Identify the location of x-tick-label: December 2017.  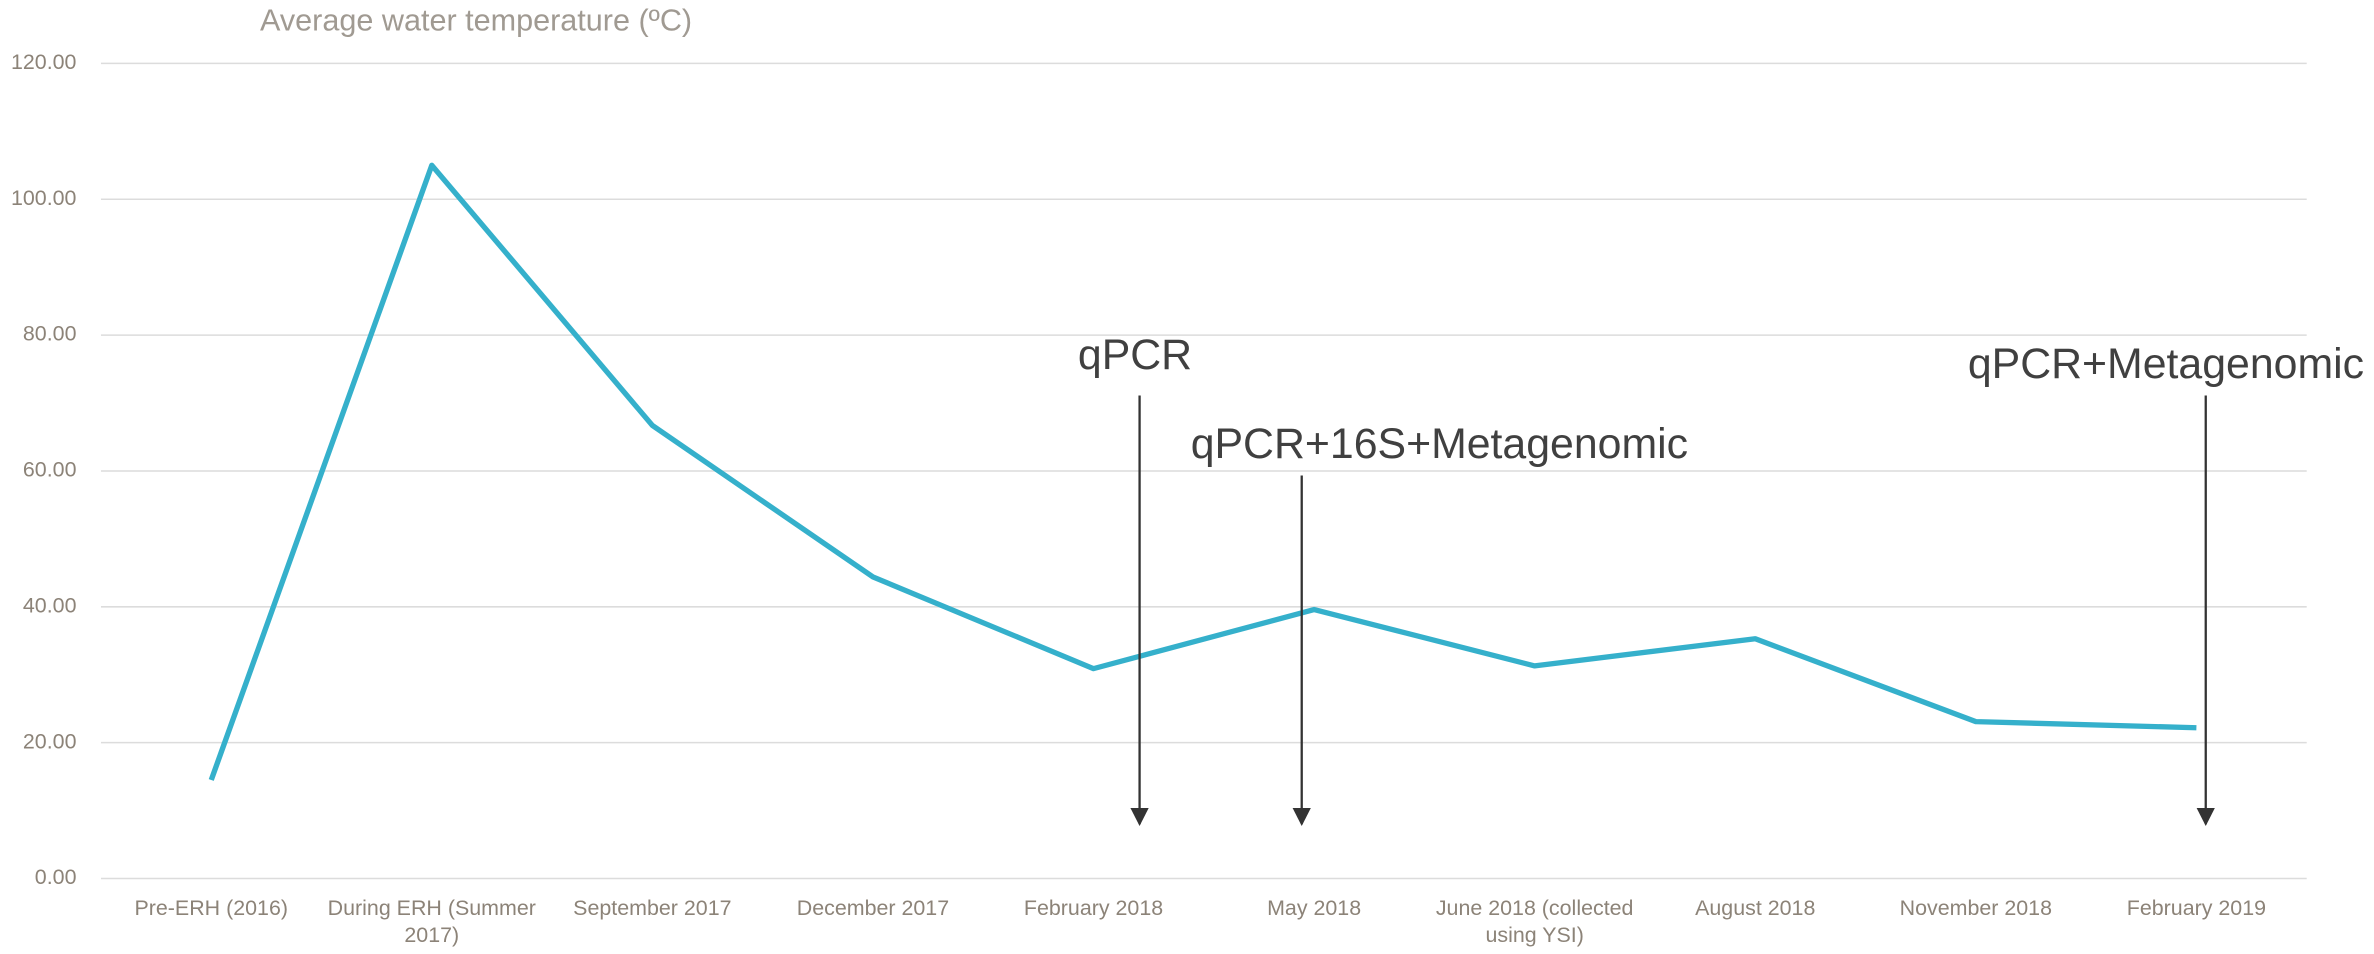
(873, 907).